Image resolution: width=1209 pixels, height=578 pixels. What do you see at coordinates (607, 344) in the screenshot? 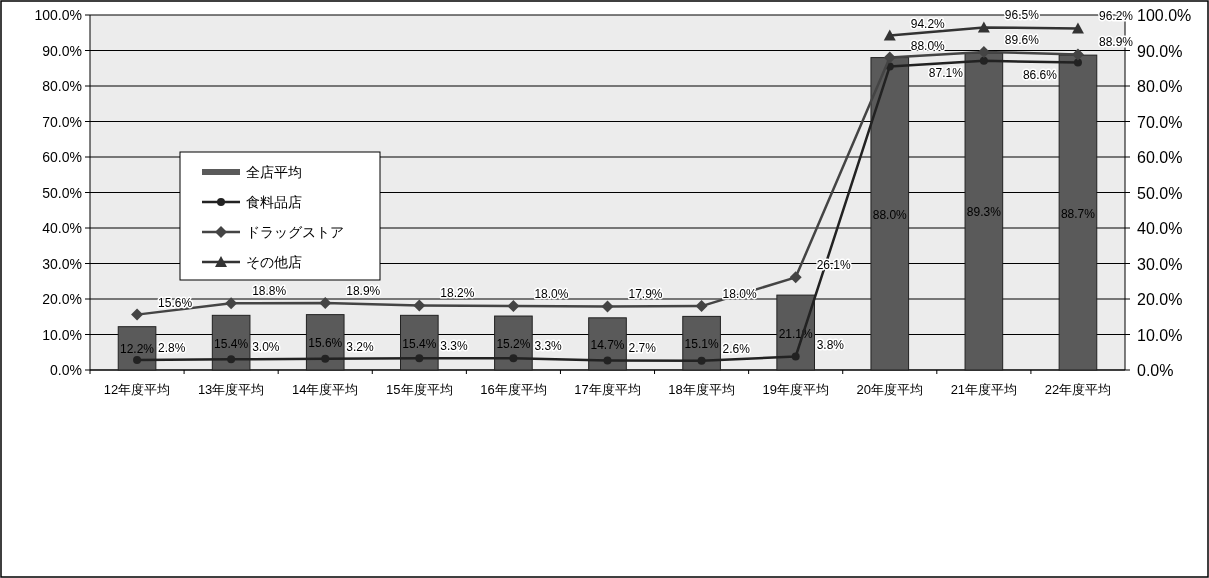
I see `data-label: 14.7%` at bounding box center [607, 344].